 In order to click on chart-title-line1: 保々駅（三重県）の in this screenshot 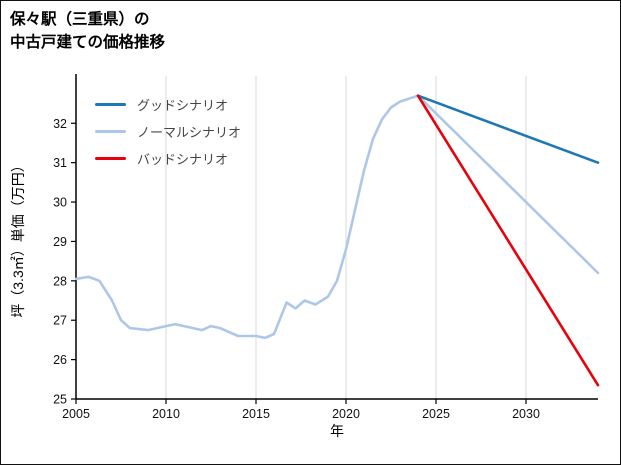, I will do `click(80, 19)`.